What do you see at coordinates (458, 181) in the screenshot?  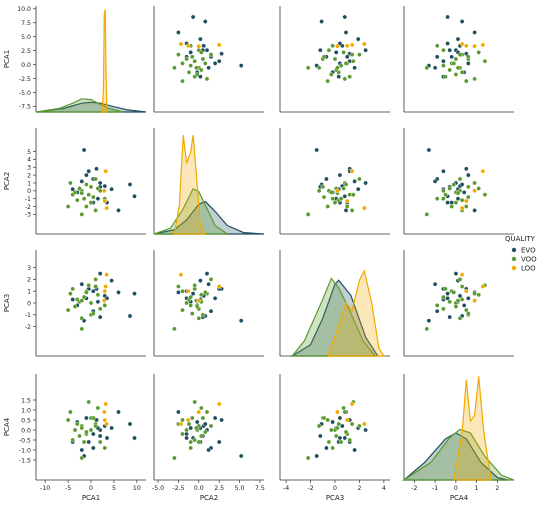 I see `panel-pca2-vs-pca4` at bounding box center [458, 181].